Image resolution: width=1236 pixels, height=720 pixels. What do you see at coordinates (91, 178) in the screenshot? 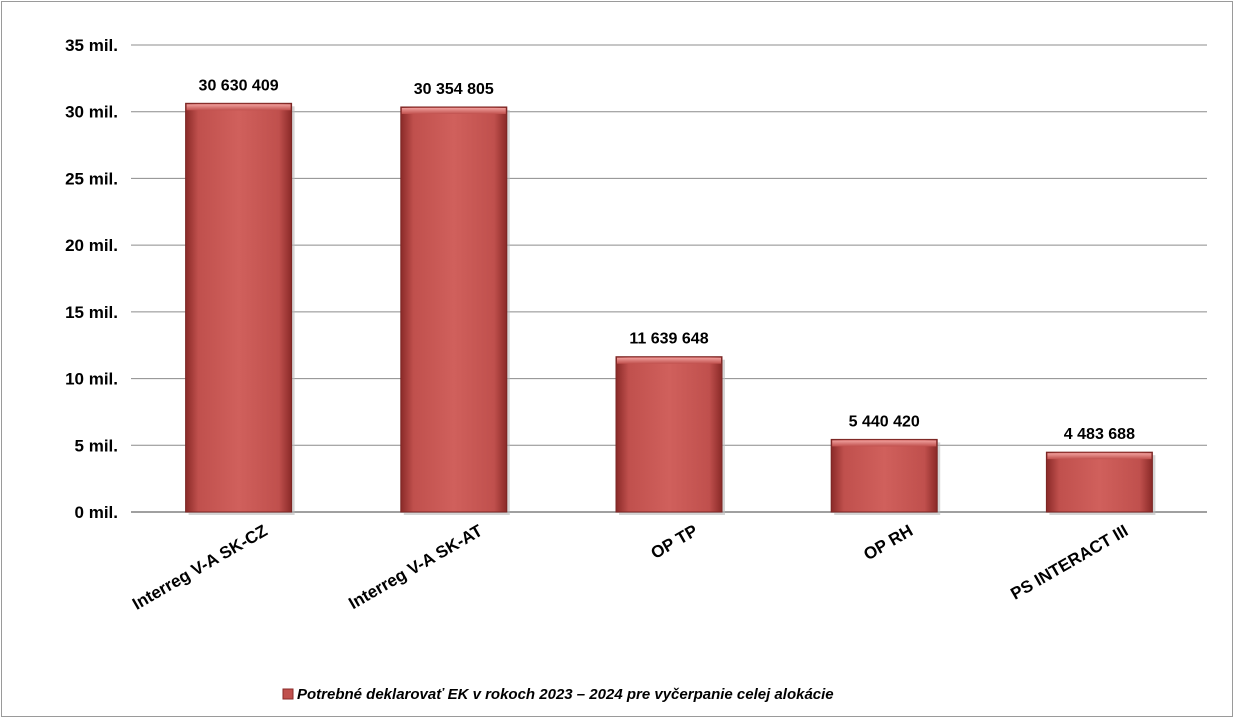
I see `y-tick-label: 25 mil.` at bounding box center [91, 178].